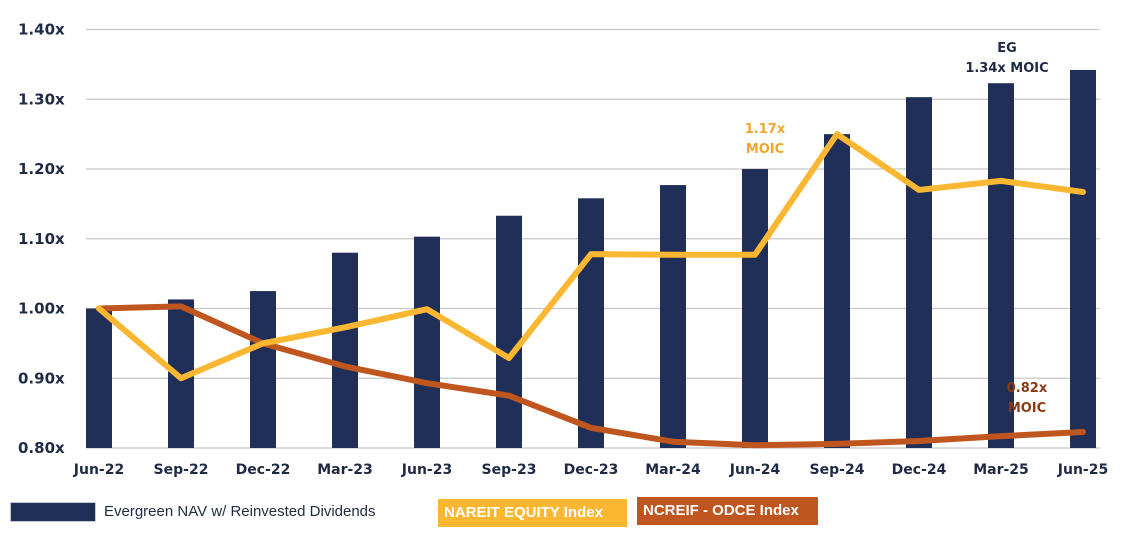  Describe the element at coordinates (919, 470) in the screenshot. I see `x-tick-label: Dec-24` at that location.